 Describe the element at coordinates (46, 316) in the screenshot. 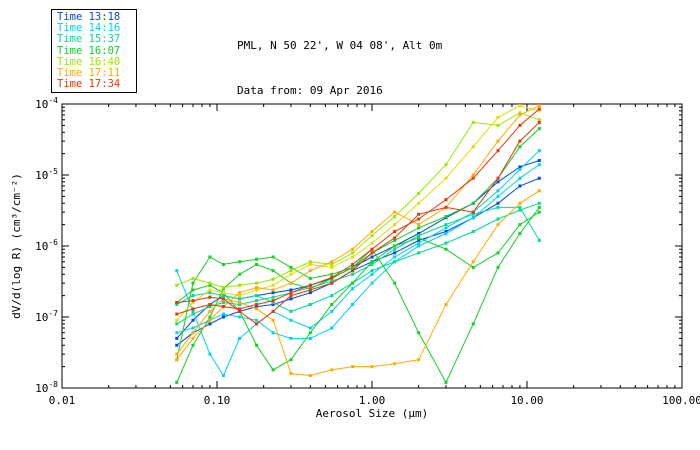

I see `y-tick-label: 10⁻⁷` at that location.